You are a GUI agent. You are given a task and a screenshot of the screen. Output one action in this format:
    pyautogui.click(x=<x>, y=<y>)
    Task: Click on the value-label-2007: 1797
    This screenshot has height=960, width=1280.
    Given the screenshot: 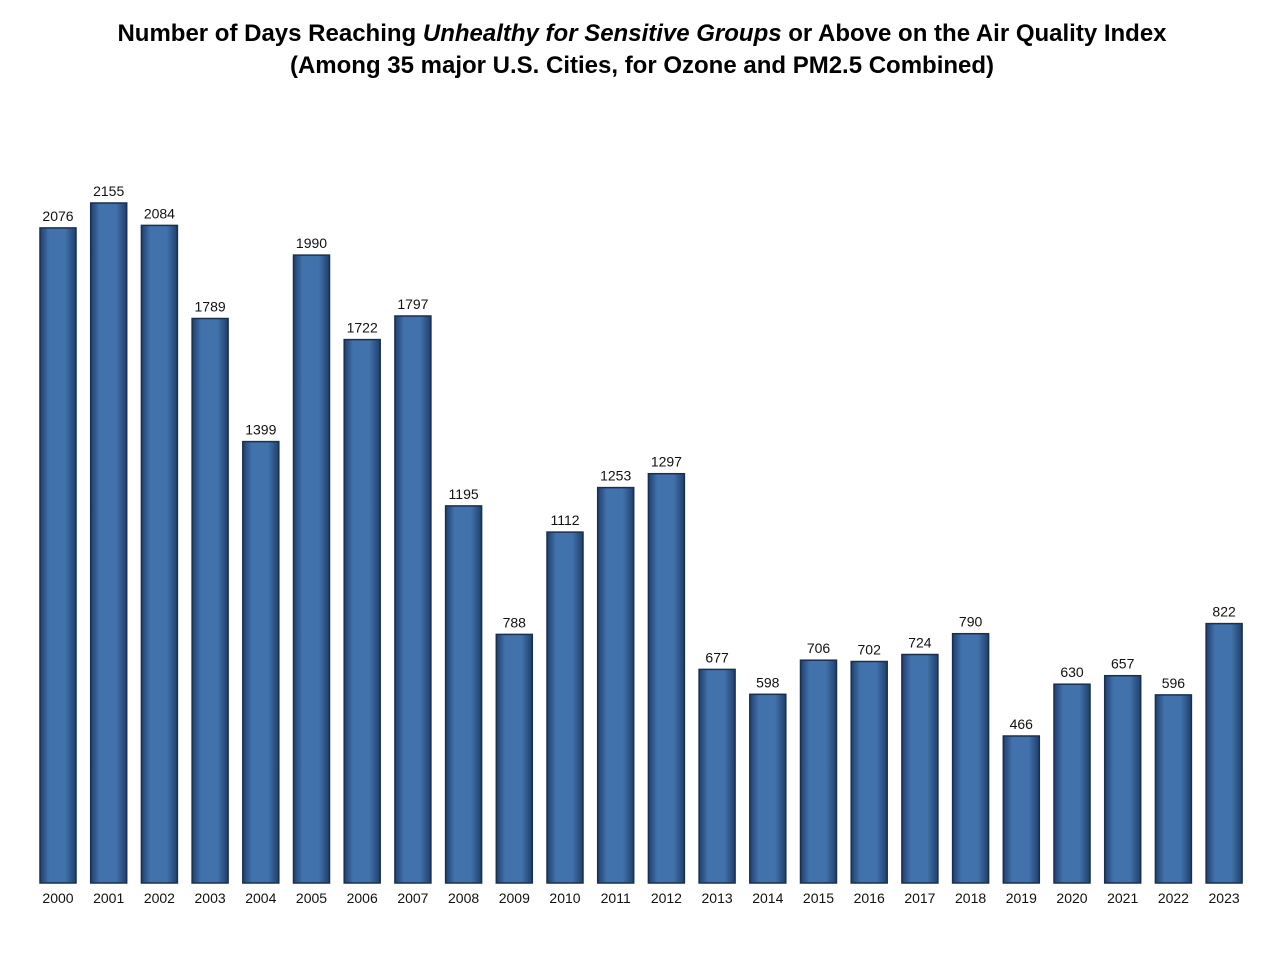 What is the action you would take?
    pyautogui.click(x=412, y=304)
    